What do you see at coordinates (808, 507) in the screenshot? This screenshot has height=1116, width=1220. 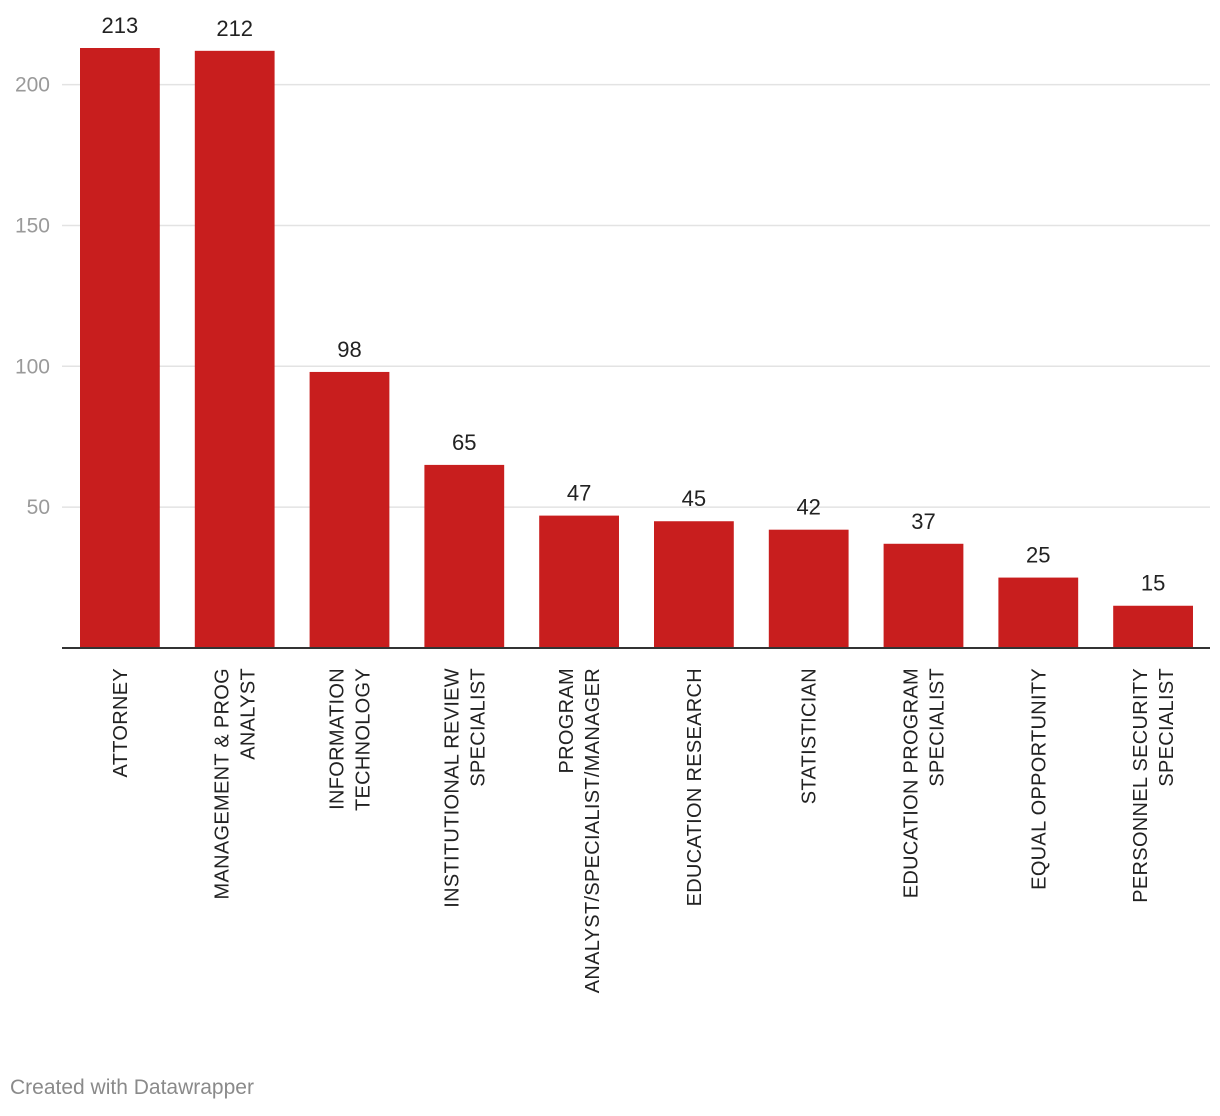 I see `value-label-6: 42` at bounding box center [808, 507].